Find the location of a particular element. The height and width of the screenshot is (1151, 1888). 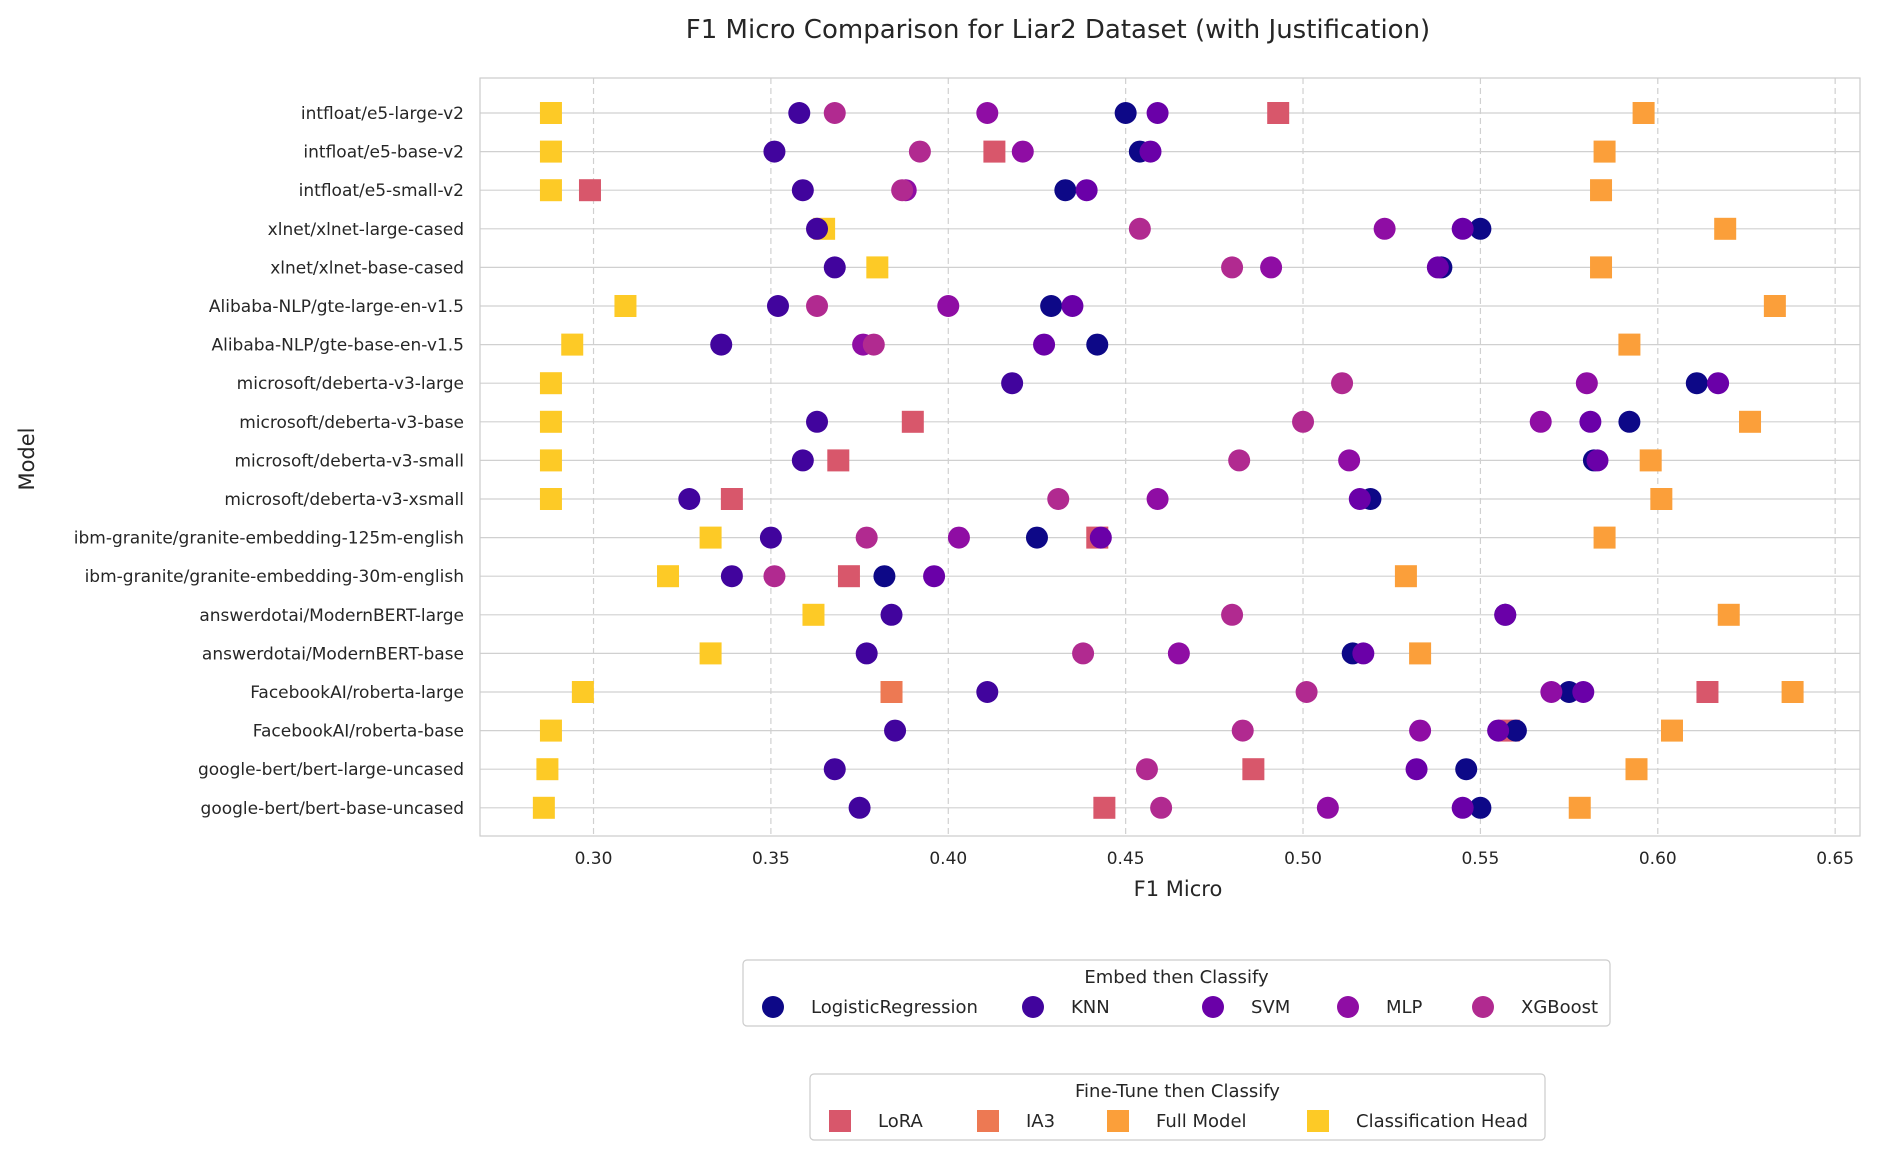

x-tick-label: 0.65 is located at coordinates (1835, 859).